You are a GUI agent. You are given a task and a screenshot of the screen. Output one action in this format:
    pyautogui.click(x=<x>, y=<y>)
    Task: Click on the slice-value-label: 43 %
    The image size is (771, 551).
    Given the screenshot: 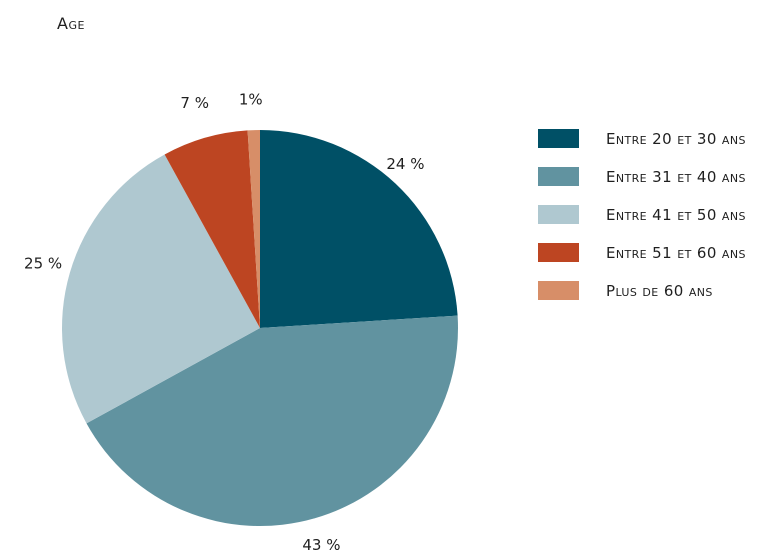 What is the action you would take?
    pyautogui.click(x=321, y=543)
    